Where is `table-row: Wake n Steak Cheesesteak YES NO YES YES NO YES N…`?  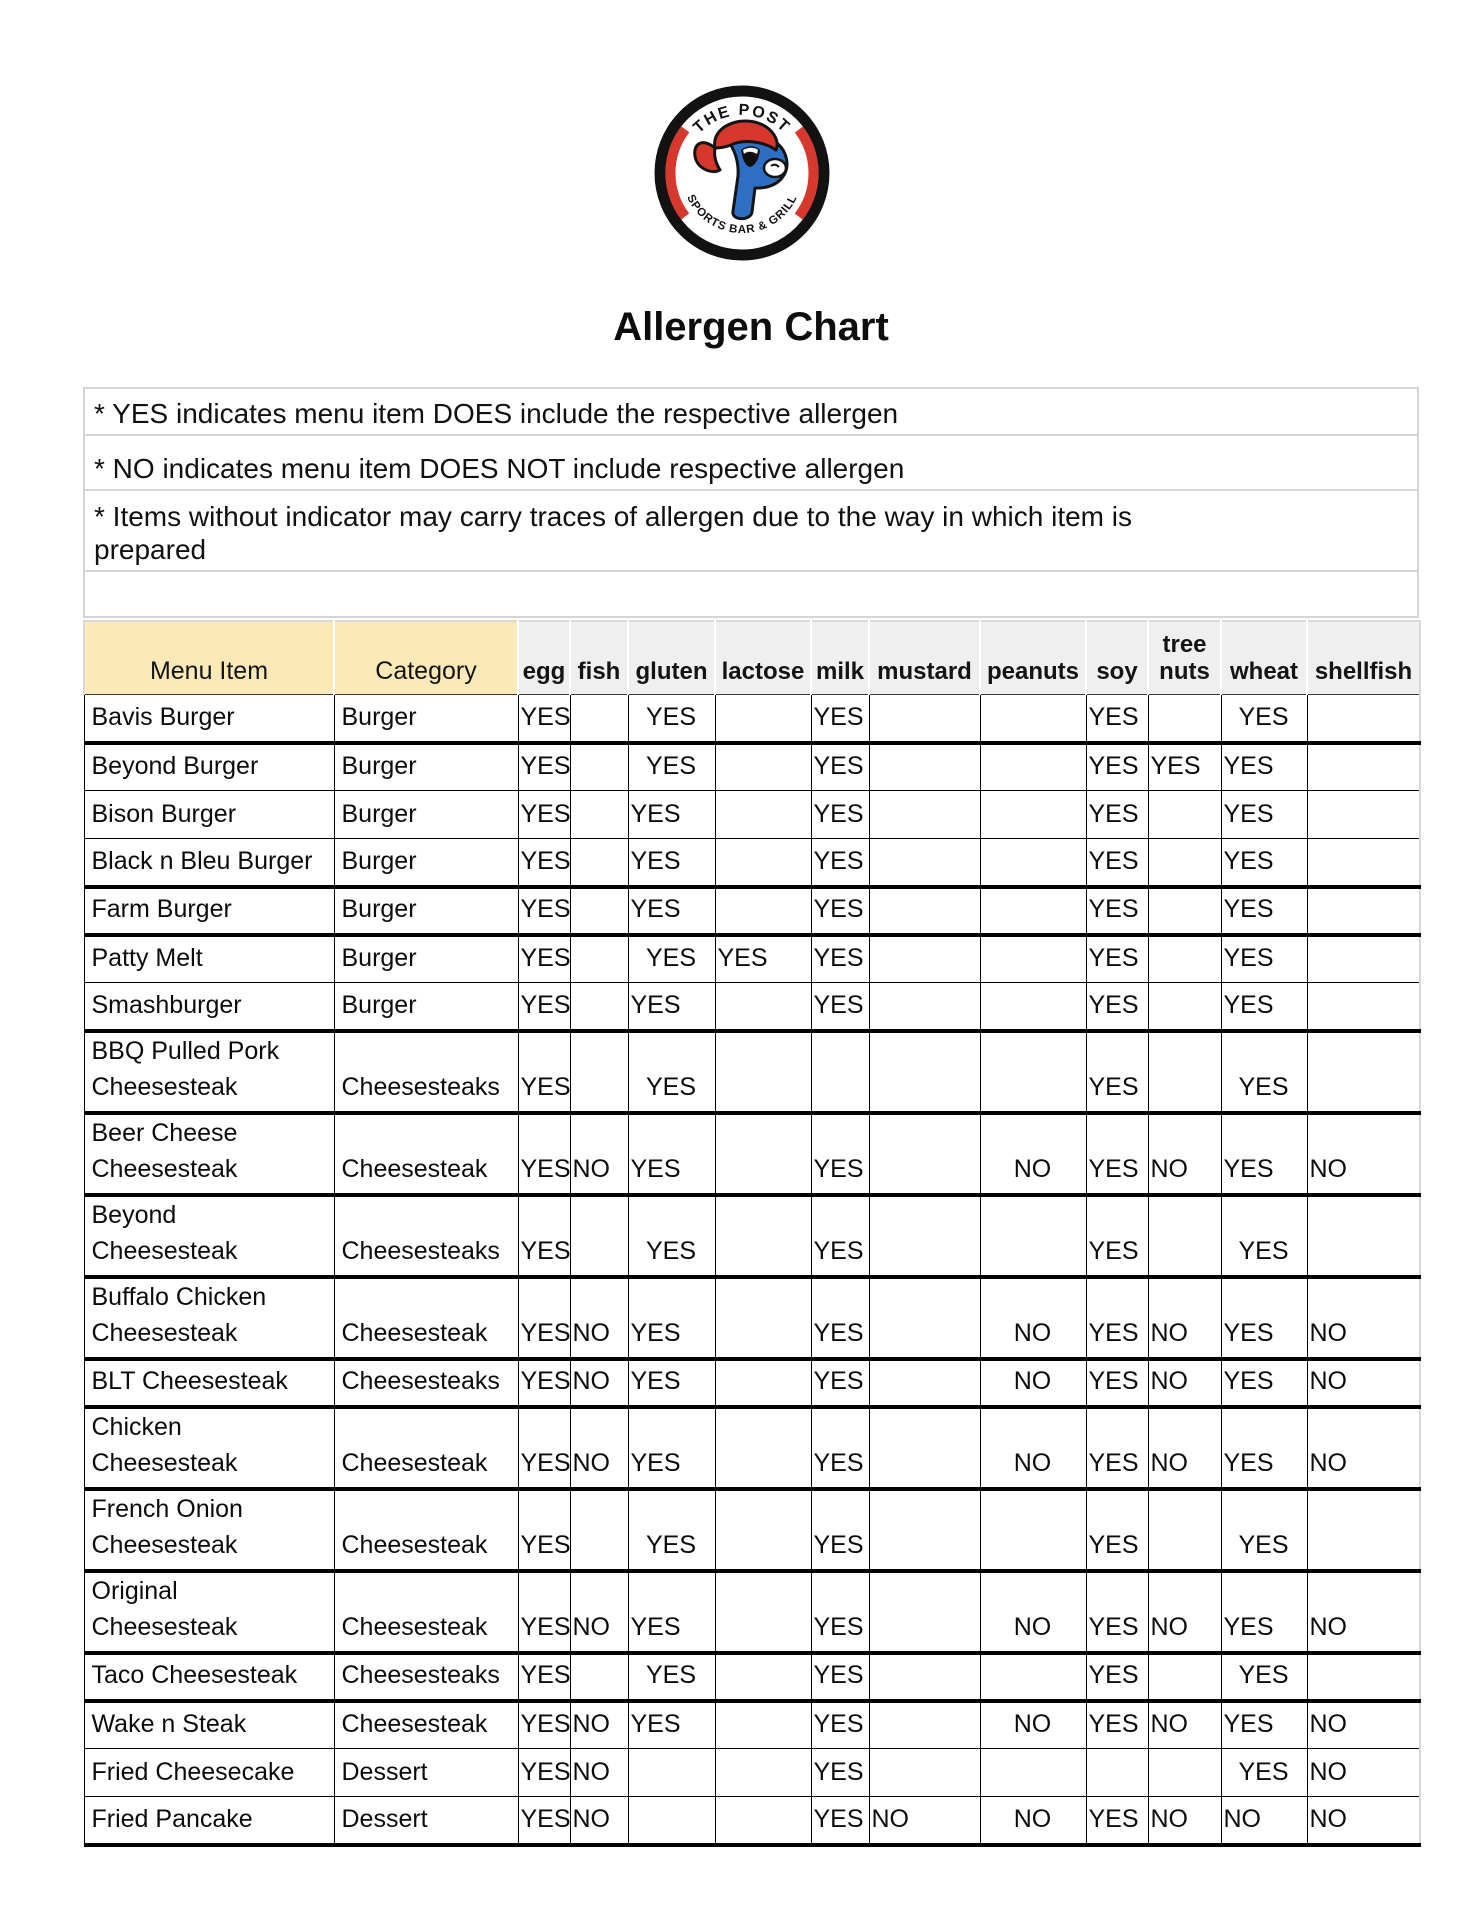 table-row: Wake n Steak Cheesesteak YES NO YES YES NO YES N… is located at coordinates (752, 1724).